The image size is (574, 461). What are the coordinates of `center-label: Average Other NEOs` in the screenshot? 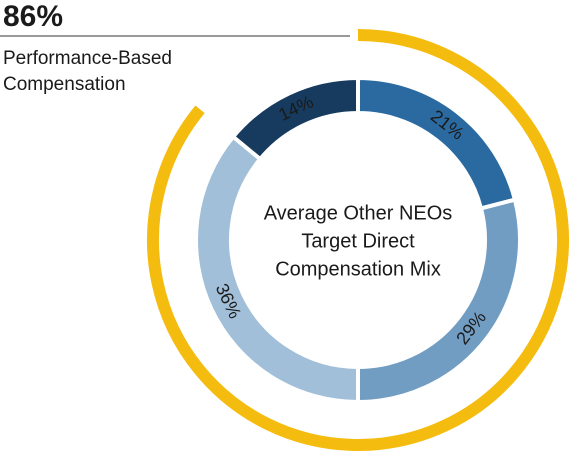 It's located at (358, 213).